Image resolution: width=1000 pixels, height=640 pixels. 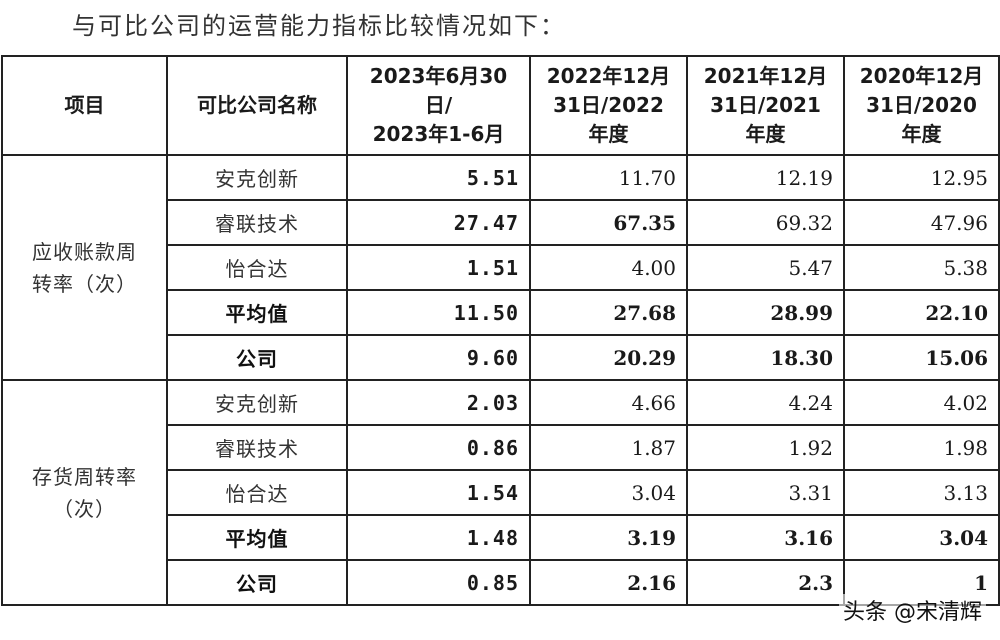 I want to click on value-2020-cell: 47.96, so click(x=921, y=222).